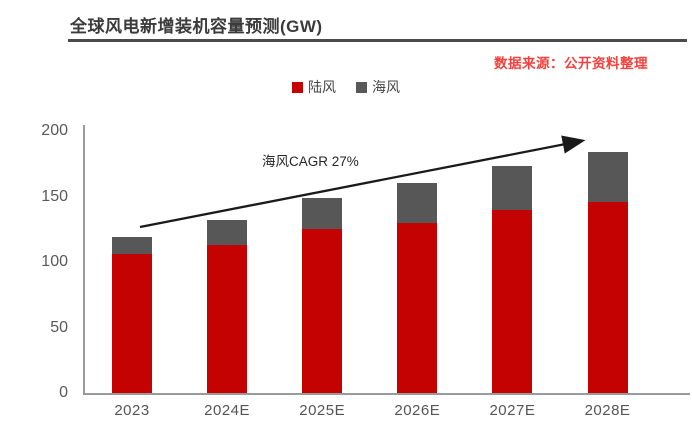 The width and height of the screenshot is (692, 440). I want to click on data-source-note: 数据来源：公开资料整理, so click(571, 63).